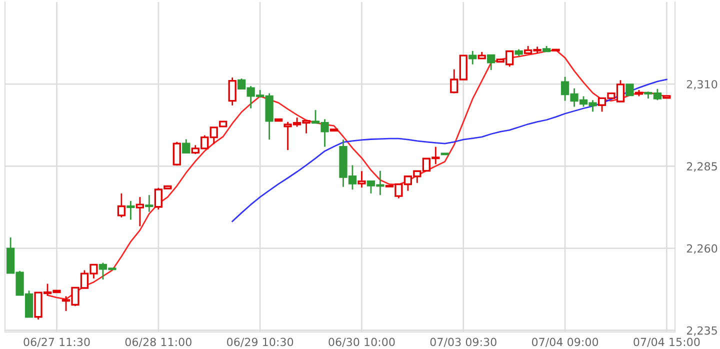 Image resolution: width=720 pixels, height=349 pixels. What do you see at coordinates (702, 249) in the screenshot?
I see `y-tick-label: 2,260` at bounding box center [702, 249].